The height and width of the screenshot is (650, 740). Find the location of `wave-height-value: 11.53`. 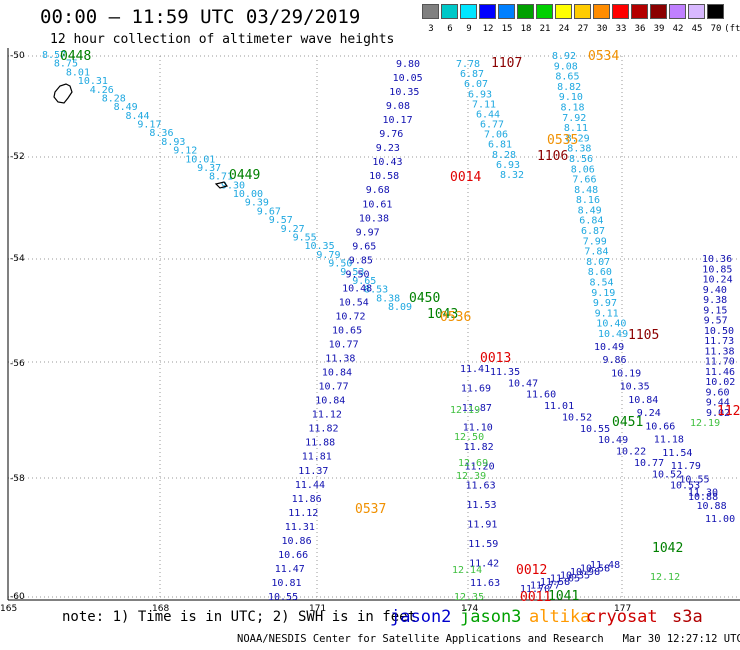

wave-height-value: 11.53 is located at coordinates (481, 505).